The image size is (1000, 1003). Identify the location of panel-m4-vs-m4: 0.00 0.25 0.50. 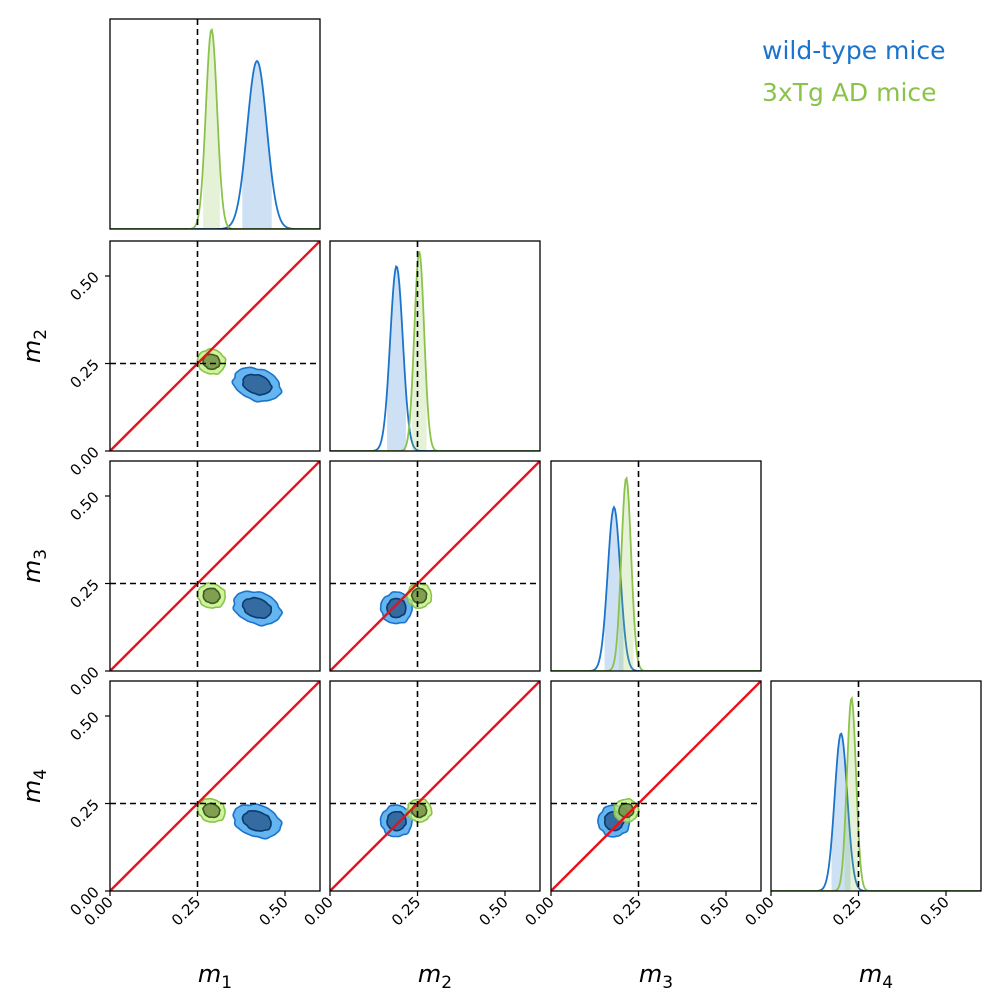
(861, 804).